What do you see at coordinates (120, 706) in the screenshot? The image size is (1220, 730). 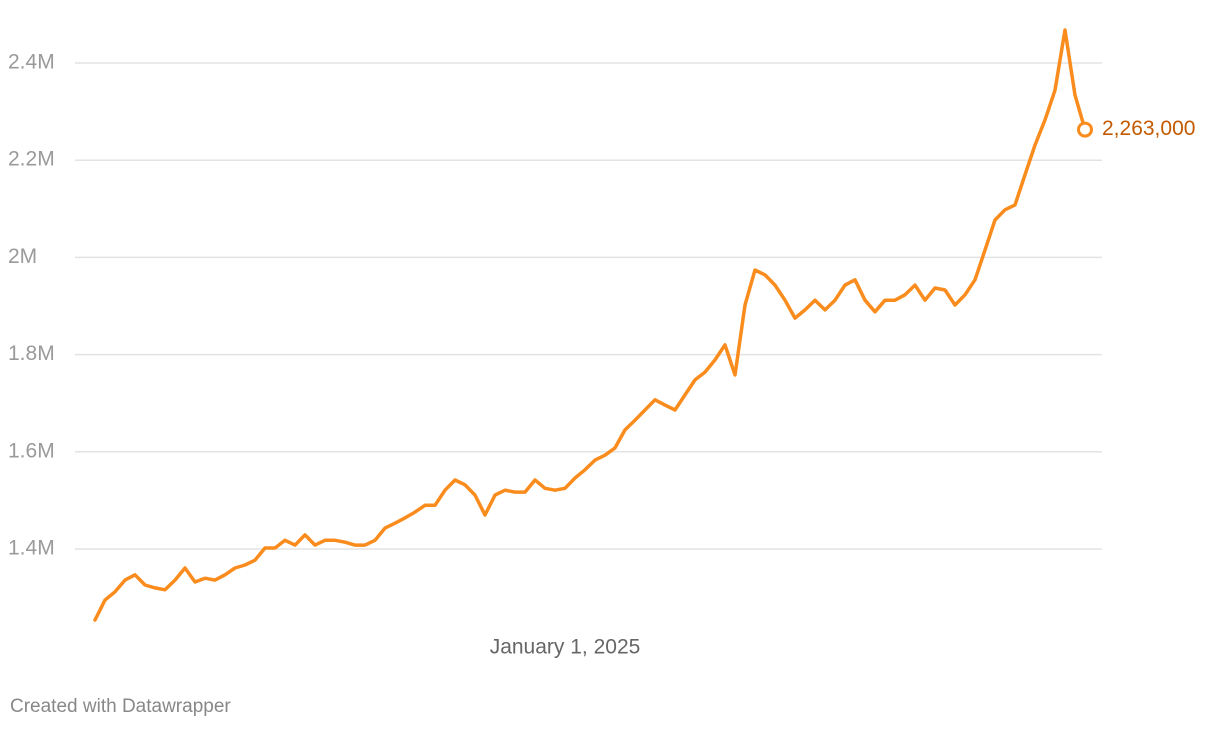 I see `credit: Created with Datawrapper` at bounding box center [120, 706].